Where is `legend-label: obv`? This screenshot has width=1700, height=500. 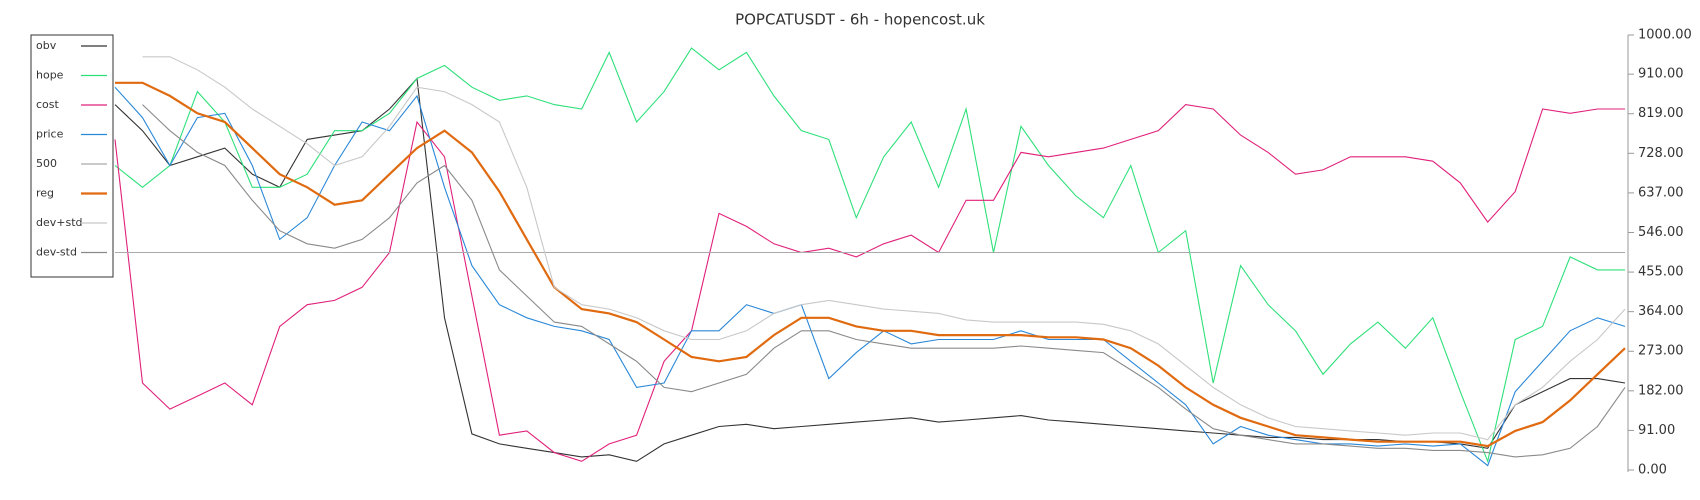 legend-label: obv is located at coordinates (46, 45).